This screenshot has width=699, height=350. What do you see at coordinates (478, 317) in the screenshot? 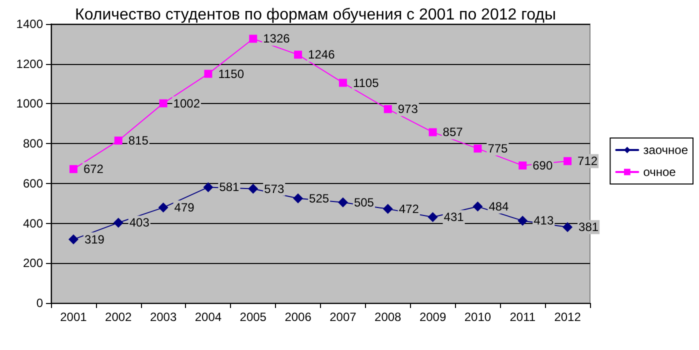
I see `x-tick-label: 2010` at bounding box center [478, 317].